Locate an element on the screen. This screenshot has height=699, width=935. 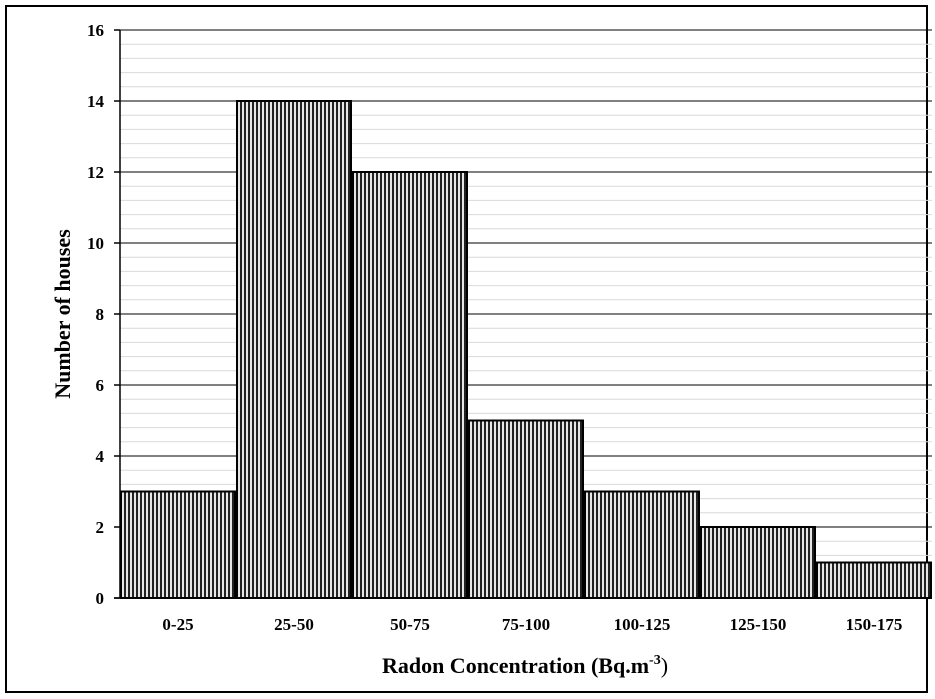
x-tick-label: 0-25 is located at coordinates (177, 624).